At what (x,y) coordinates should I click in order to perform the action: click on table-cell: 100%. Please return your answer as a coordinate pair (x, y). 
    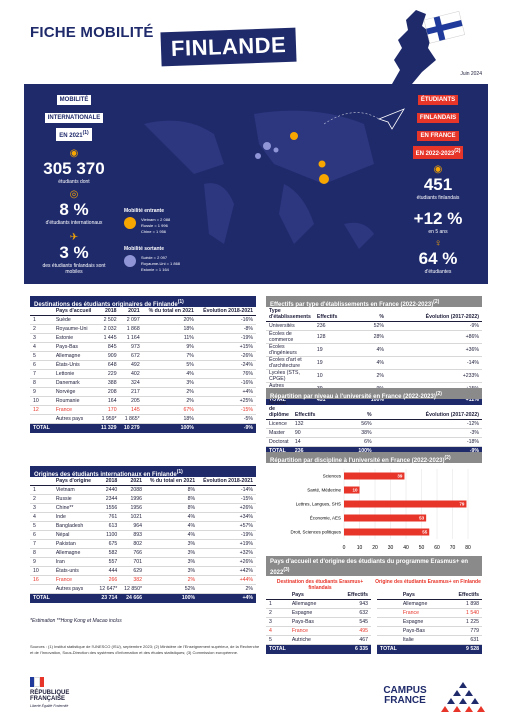
    Looking at the image, I should click on (172, 598).